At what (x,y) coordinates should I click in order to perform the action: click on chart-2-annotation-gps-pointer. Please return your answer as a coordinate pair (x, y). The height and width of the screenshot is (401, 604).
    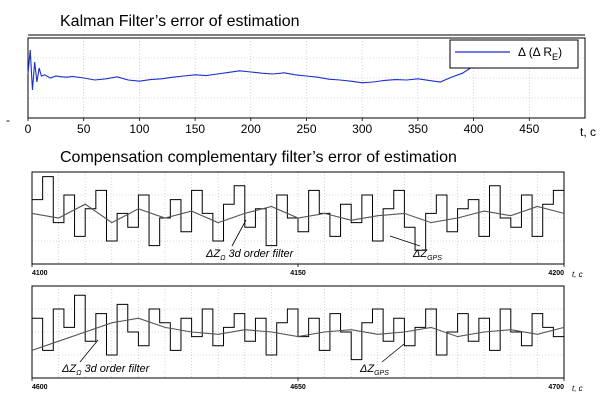
    Looking at the image, I should click on (405, 241).